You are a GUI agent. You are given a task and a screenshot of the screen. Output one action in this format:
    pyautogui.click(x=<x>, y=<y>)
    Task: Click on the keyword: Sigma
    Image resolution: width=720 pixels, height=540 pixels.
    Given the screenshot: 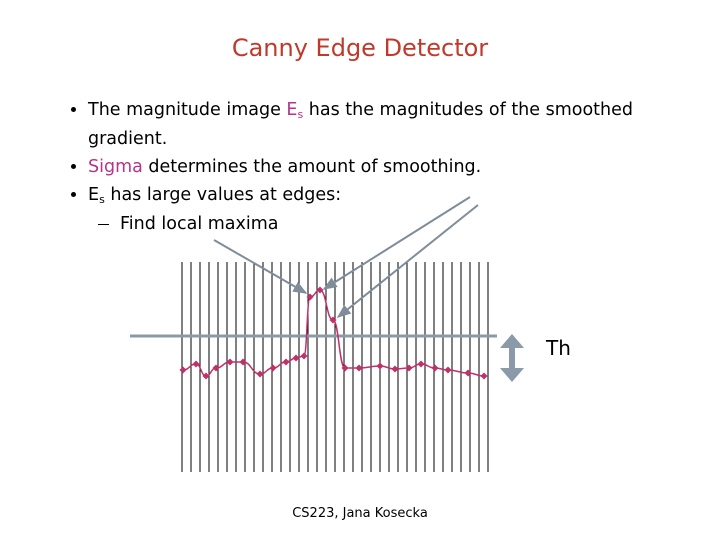 What is the action you would take?
    pyautogui.click(x=115, y=167)
    